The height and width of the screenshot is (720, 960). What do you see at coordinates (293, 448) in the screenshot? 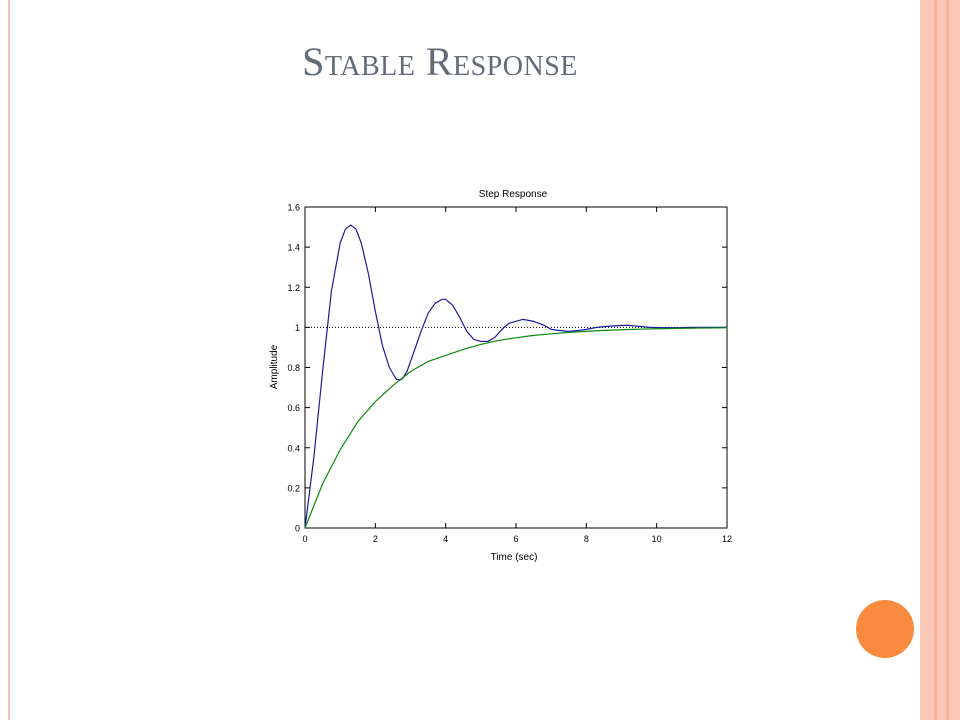
I see `y-tick-label: 0.4` at bounding box center [293, 448].